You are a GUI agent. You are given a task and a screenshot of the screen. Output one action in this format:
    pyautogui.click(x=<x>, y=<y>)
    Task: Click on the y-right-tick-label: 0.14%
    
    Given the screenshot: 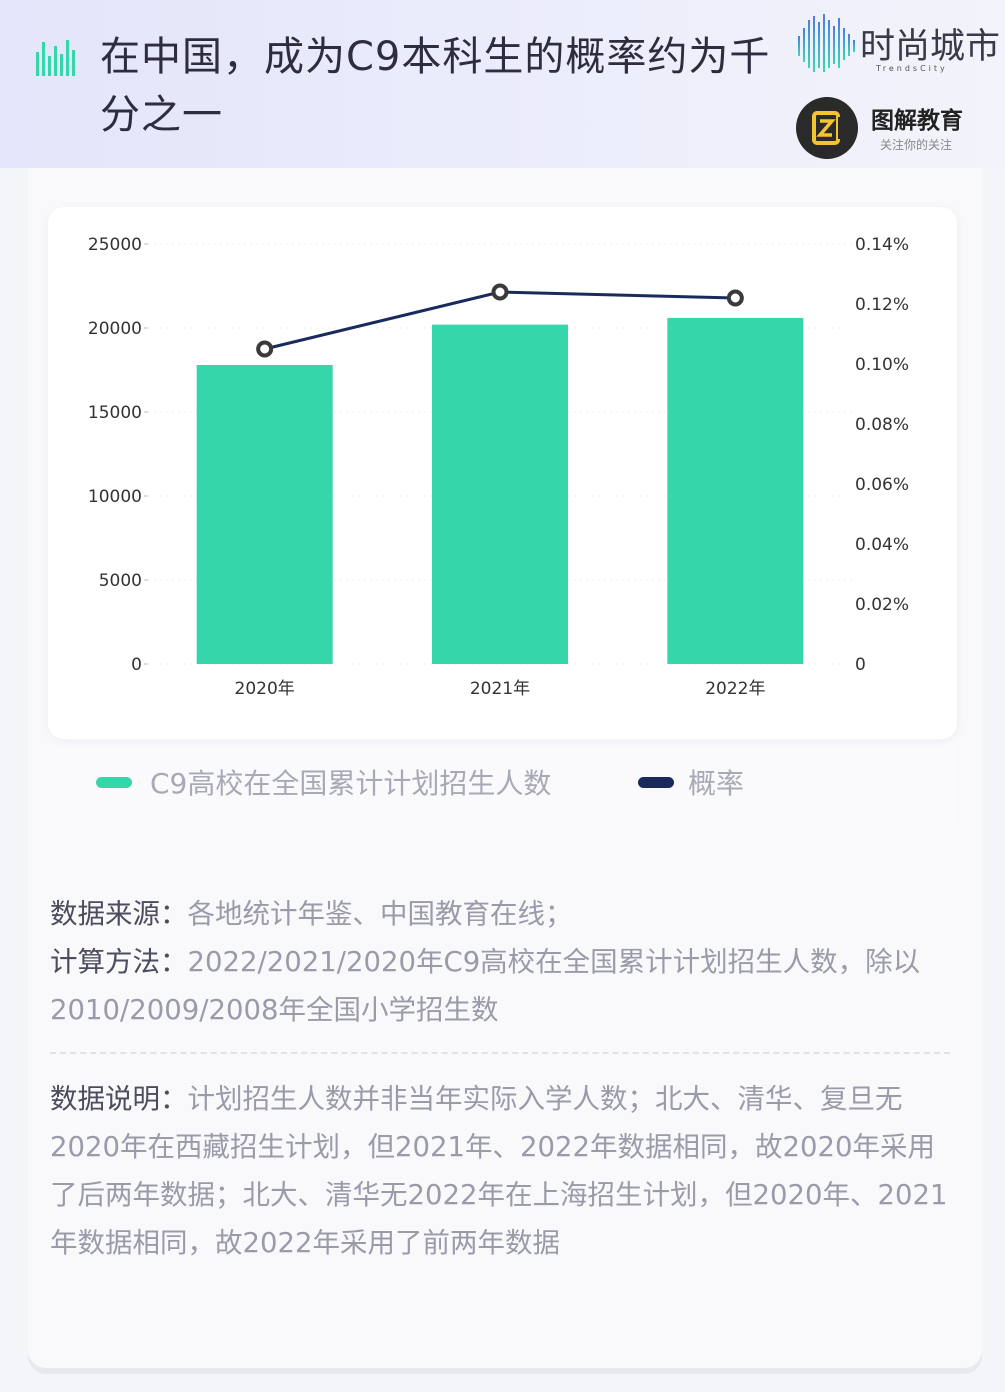 What is the action you would take?
    pyautogui.click(x=882, y=245)
    